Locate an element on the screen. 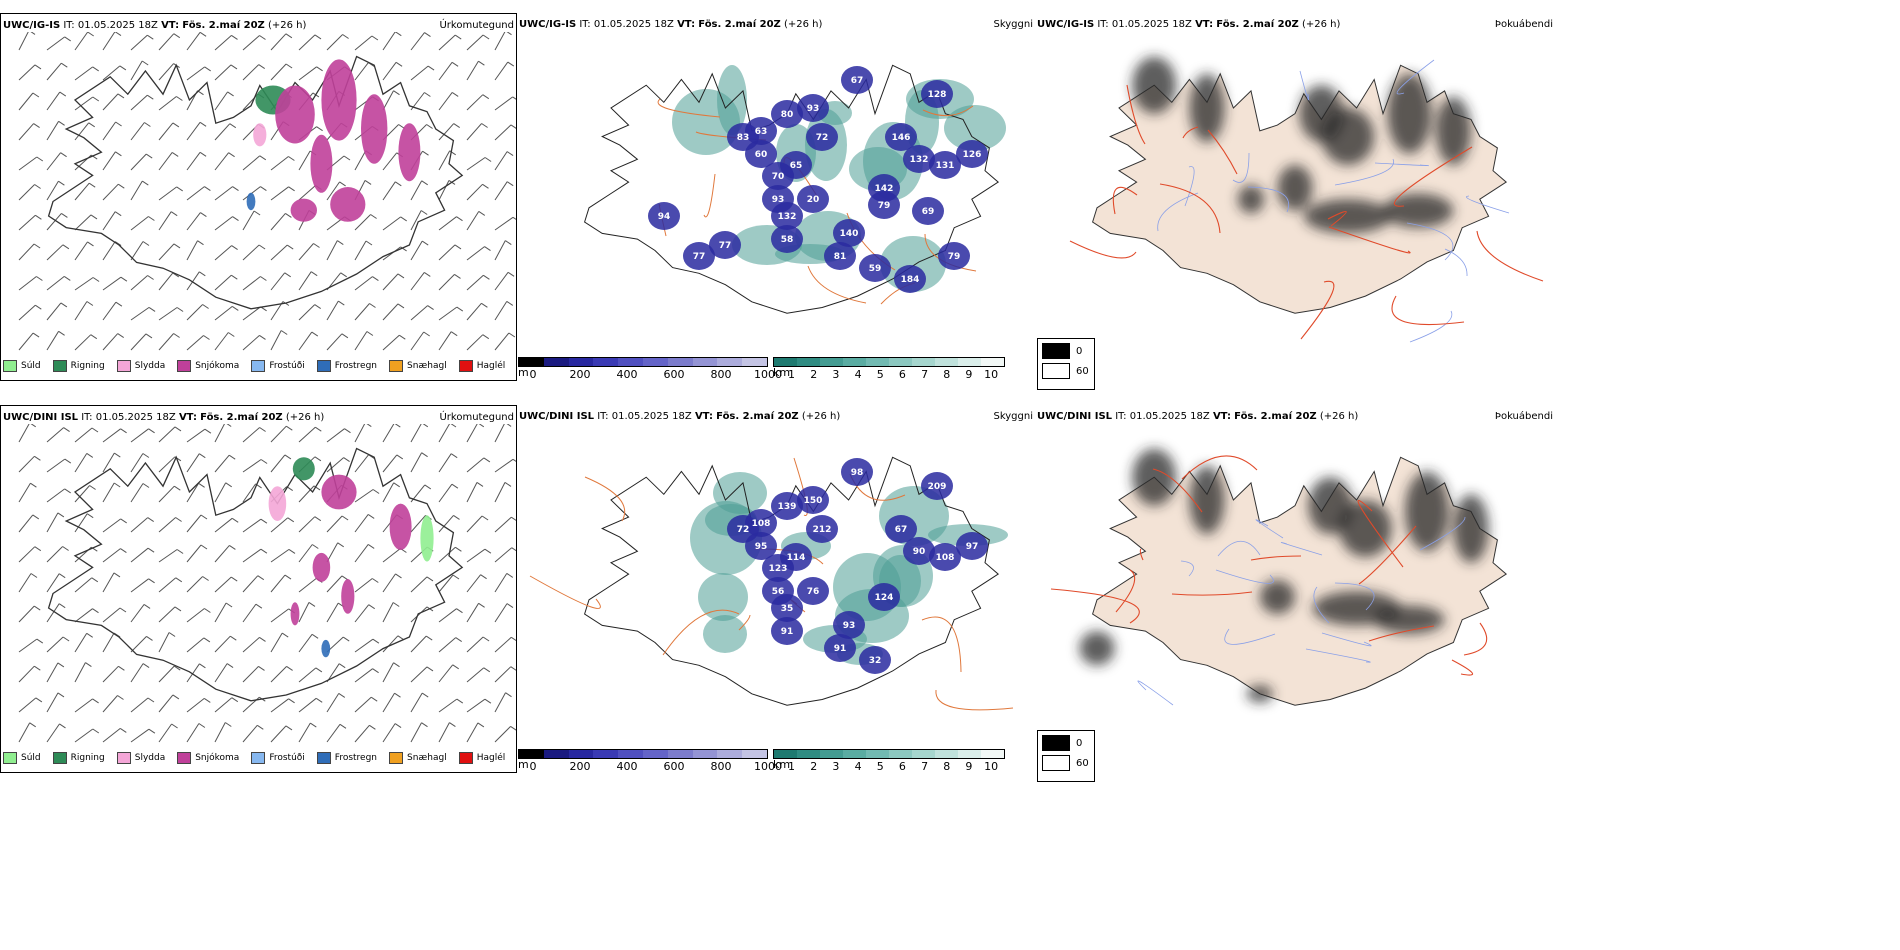 Image resolution: width=1900 pixels, height=950 pixels. legend-item: Haglél is located at coordinates (481, 758).